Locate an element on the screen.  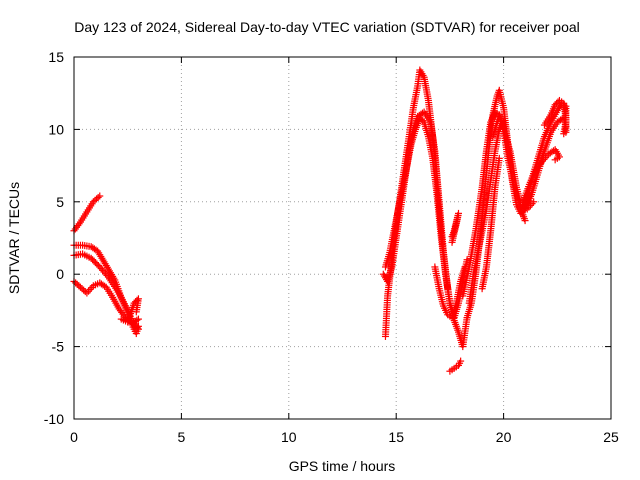
x-tick-label: 15 is located at coordinates (396, 437).